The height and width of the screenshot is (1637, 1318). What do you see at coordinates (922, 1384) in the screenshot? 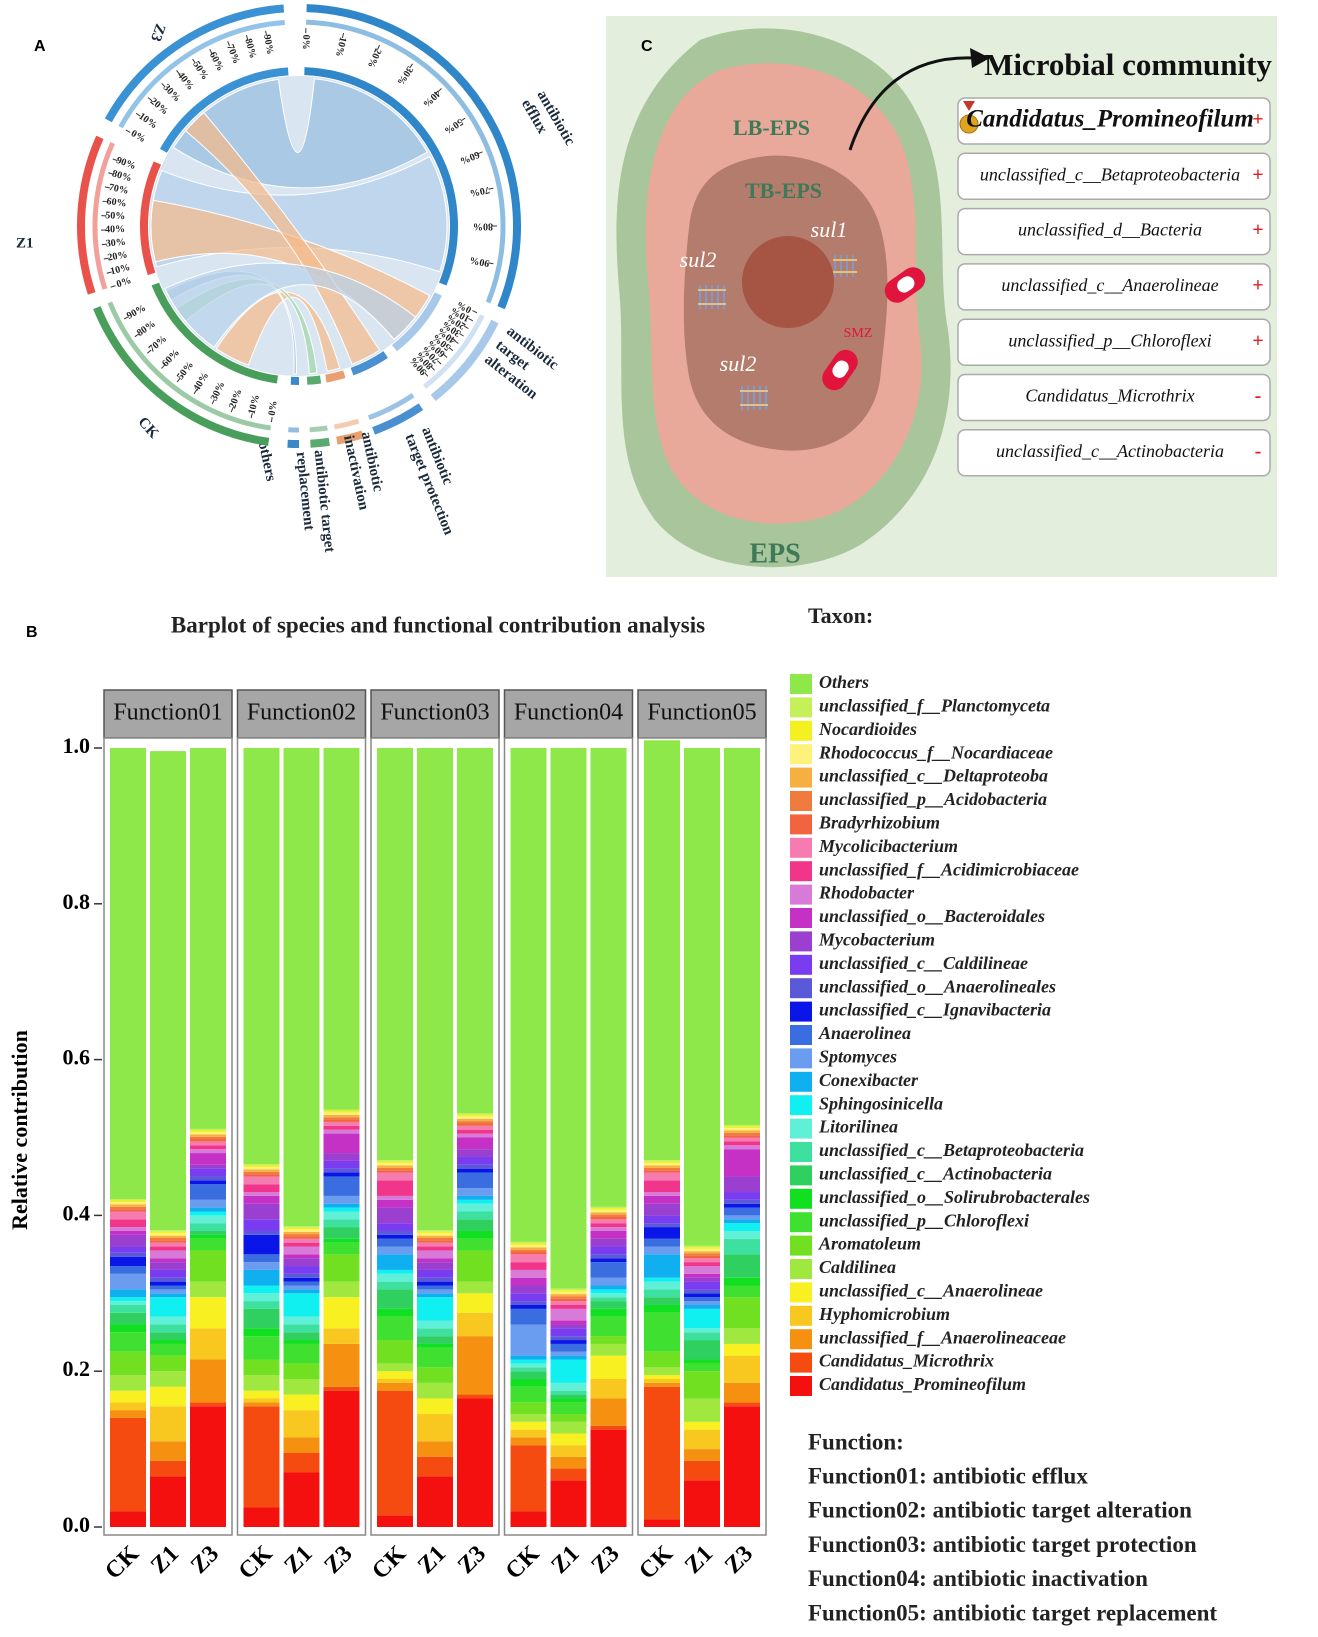
I see `legend-label: Candidatus_Promineofilum` at bounding box center [922, 1384].